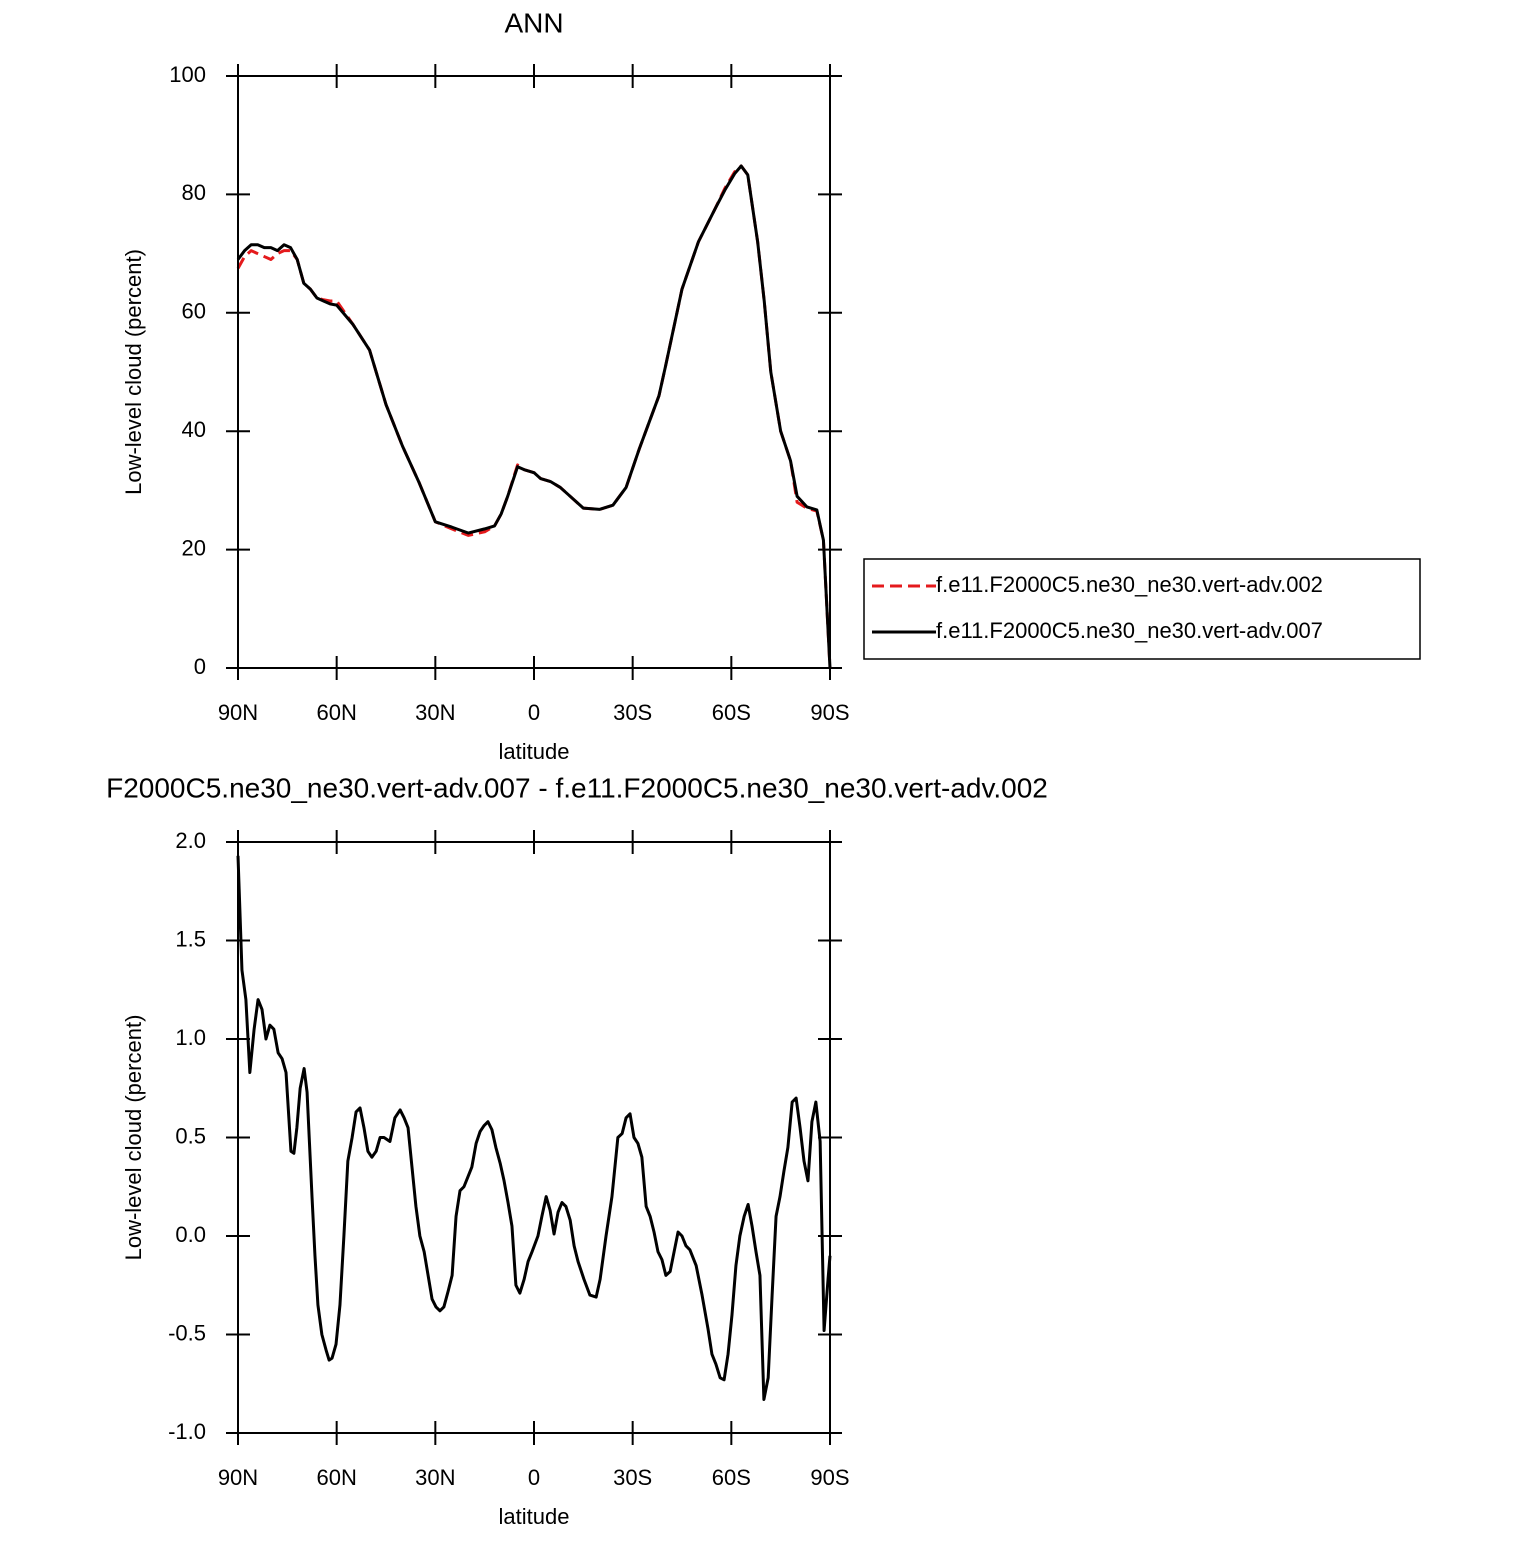 Image resolution: width=1527 pixels, height=1541 pixels. What do you see at coordinates (190, 1037) in the screenshot?
I see `y-tick-label: 1.0` at bounding box center [190, 1037].